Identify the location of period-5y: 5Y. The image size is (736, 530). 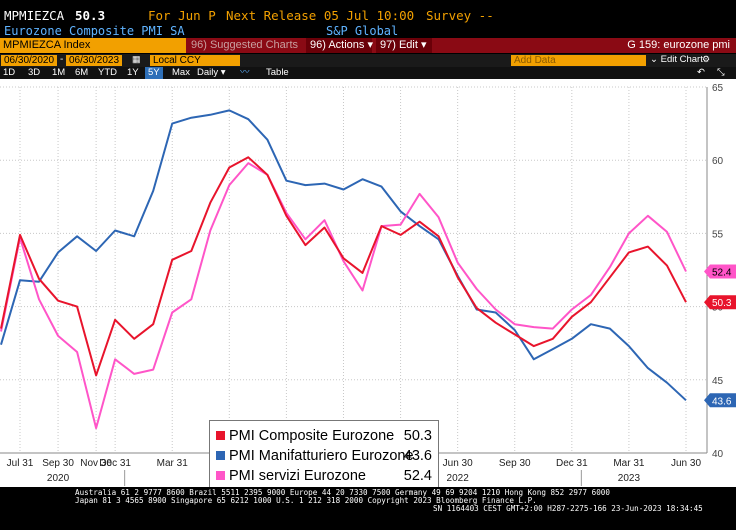
(154, 73).